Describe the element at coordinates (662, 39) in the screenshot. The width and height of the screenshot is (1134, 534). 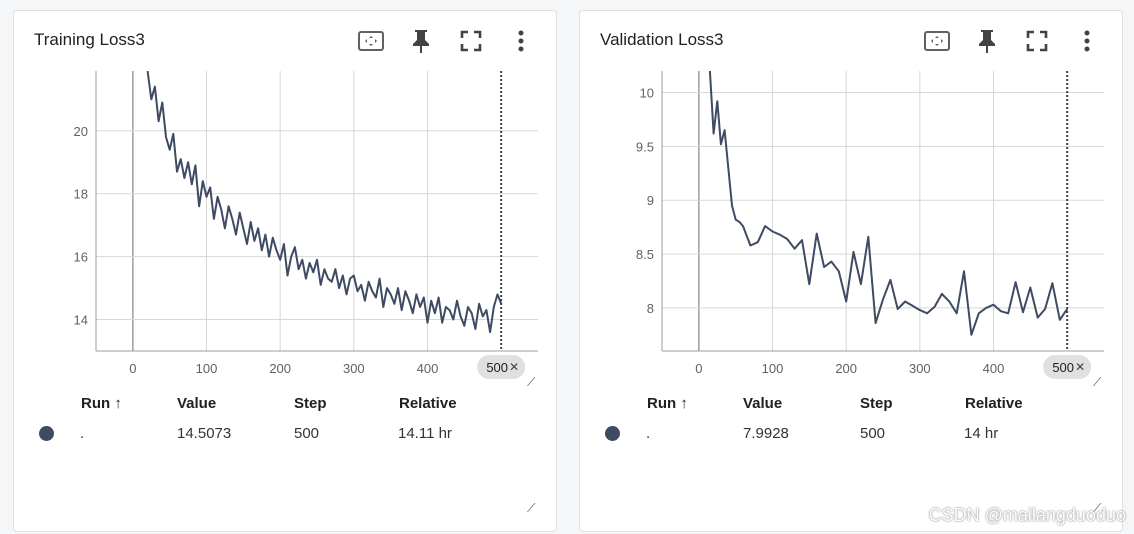
I see `card-title: Validation Loss3` at that location.